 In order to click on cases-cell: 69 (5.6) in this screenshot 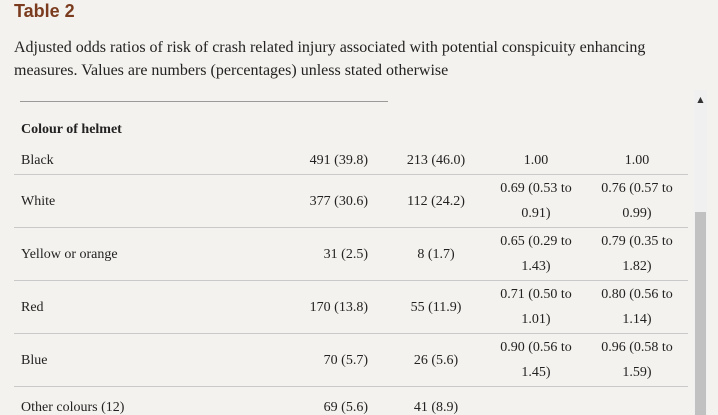, I will do `click(345, 407)`.